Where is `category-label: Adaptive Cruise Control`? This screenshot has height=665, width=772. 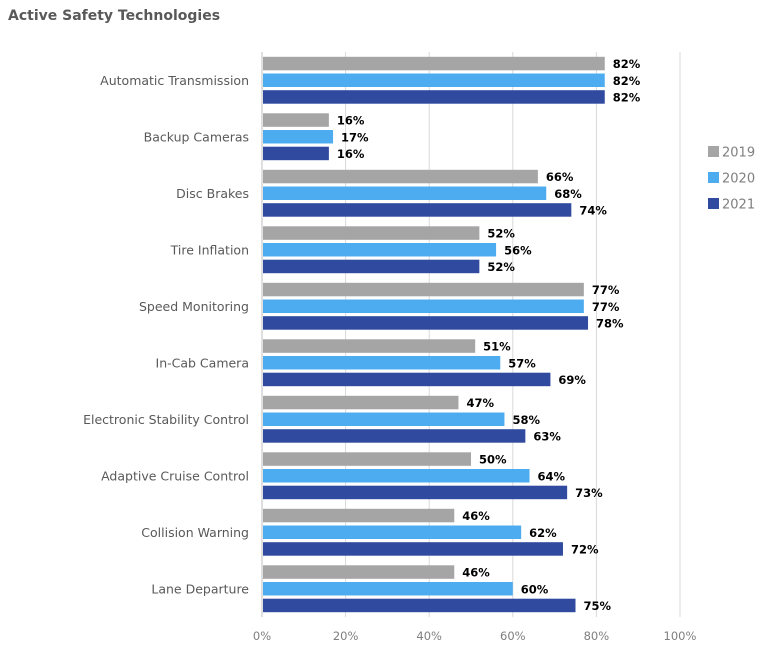
category-label: Adaptive Cruise Control is located at coordinates (175, 475).